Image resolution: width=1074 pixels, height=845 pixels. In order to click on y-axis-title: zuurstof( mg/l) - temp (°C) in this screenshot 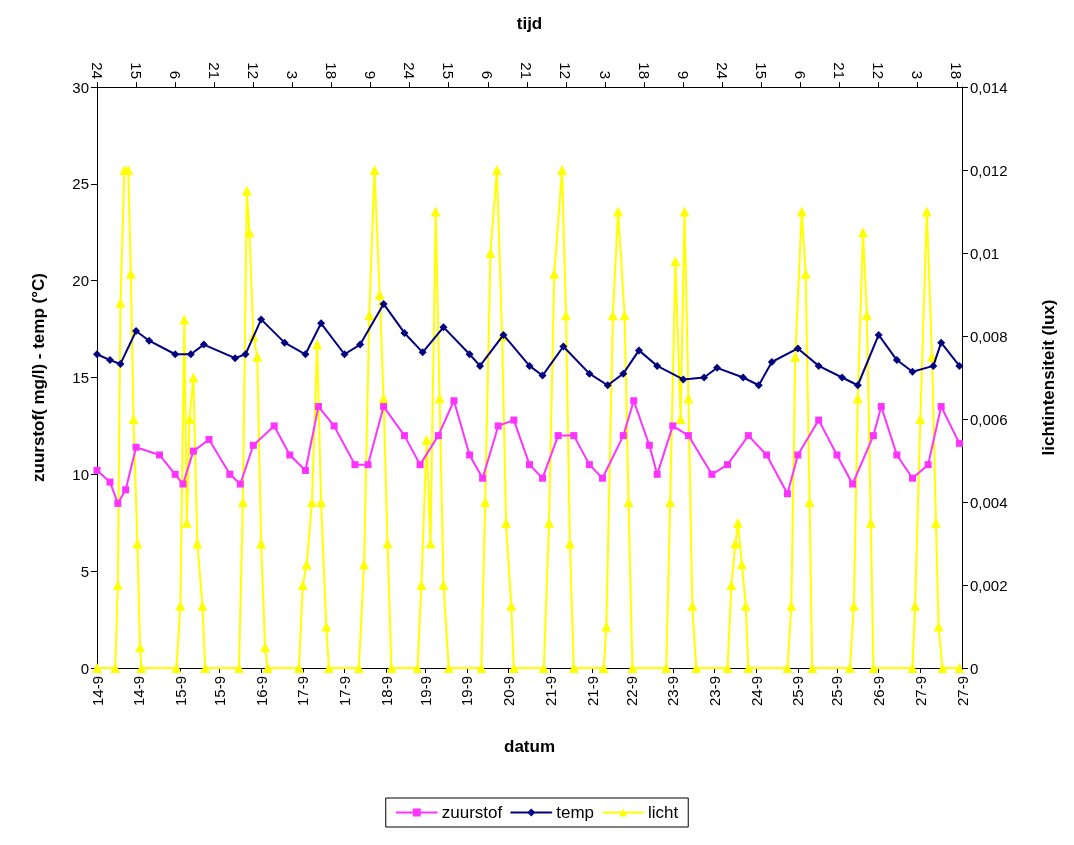, I will do `click(38, 377)`.